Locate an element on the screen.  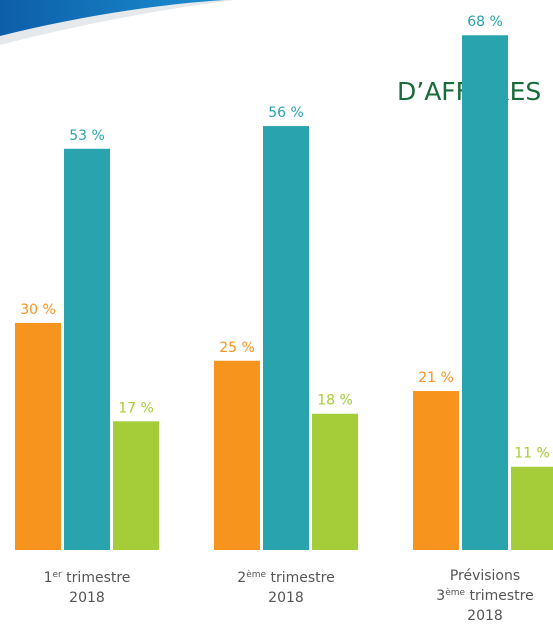
superscript: er is located at coordinates (57, 575).